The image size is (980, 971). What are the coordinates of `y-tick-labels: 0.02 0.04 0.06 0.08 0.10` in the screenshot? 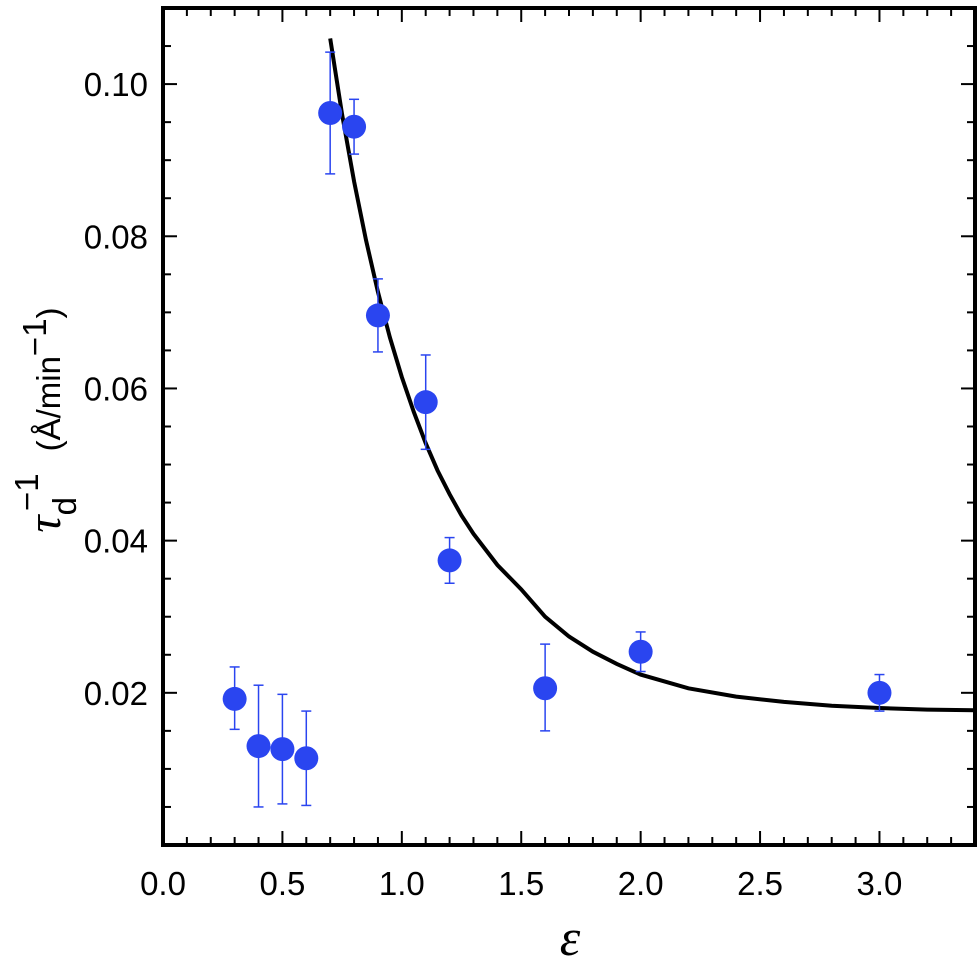 It's located at (116, 389).